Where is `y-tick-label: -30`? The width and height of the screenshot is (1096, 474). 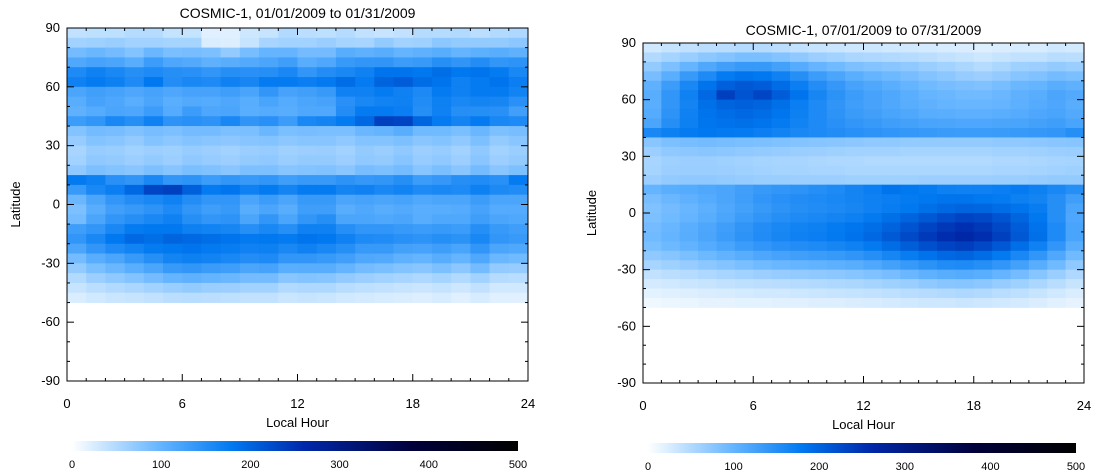
y-tick-label: -30 is located at coordinates (50, 262).